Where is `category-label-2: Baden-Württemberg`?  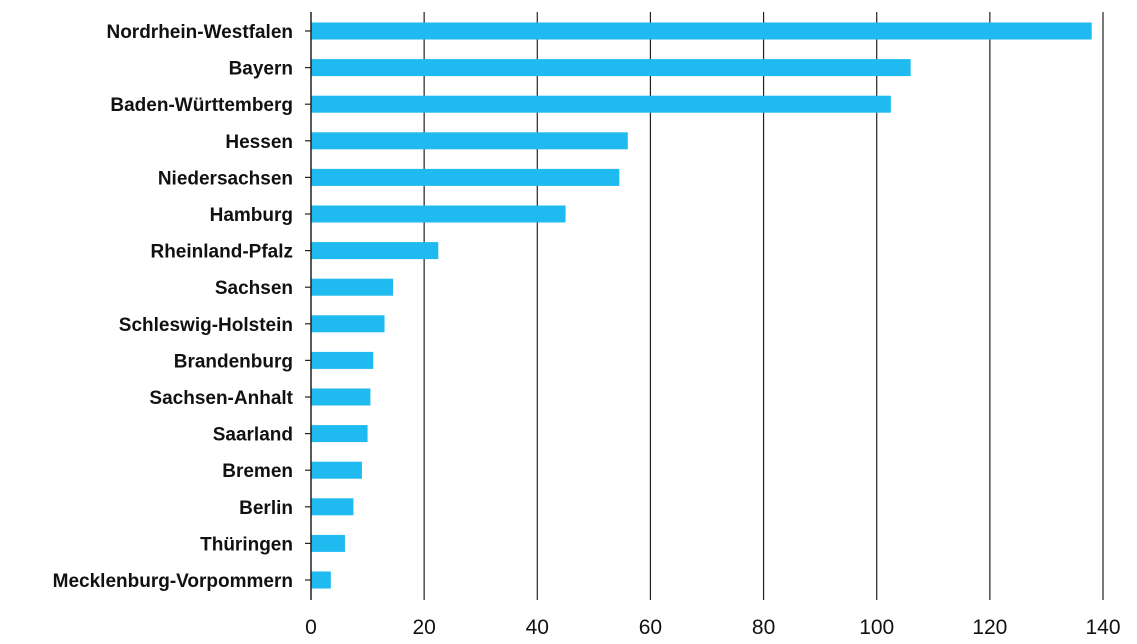
category-label-2: Baden-Württemberg is located at coordinates (201, 105).